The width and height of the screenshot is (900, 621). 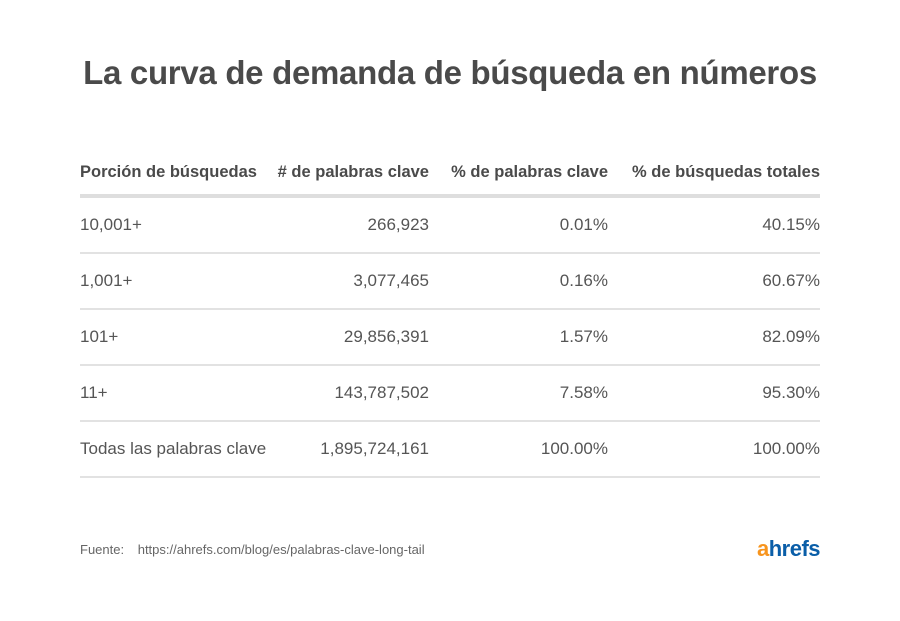 What do you see at coordinates (518, 393) in the screenshot?
I see `table-cell: 7.58%` at bounding box center [518, 393].